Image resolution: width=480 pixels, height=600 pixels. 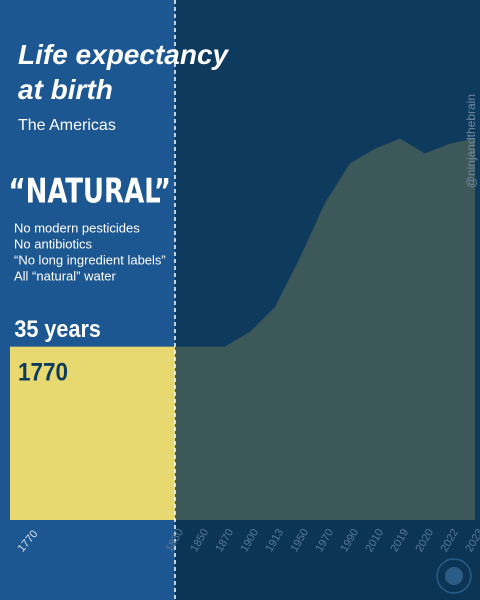 What do you see at coordinates (77, 227) in the screenshot?
I see `note: No modern pesticides` at bounding box center [77, 227].